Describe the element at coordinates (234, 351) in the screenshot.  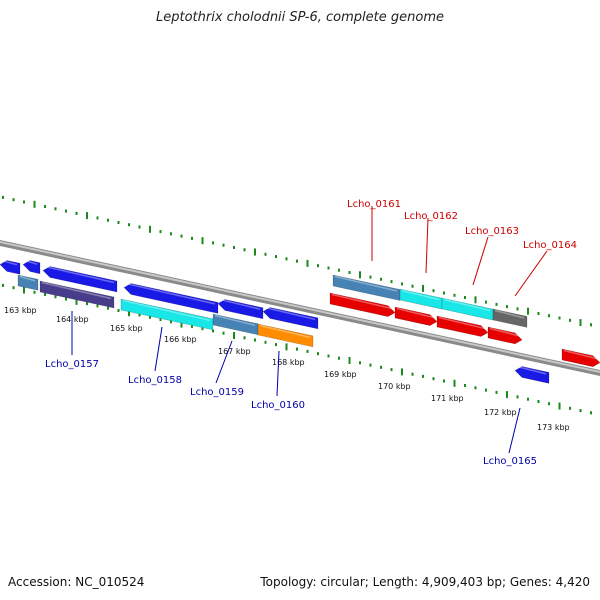
I see `scale-label: 167 kbp` at that location.